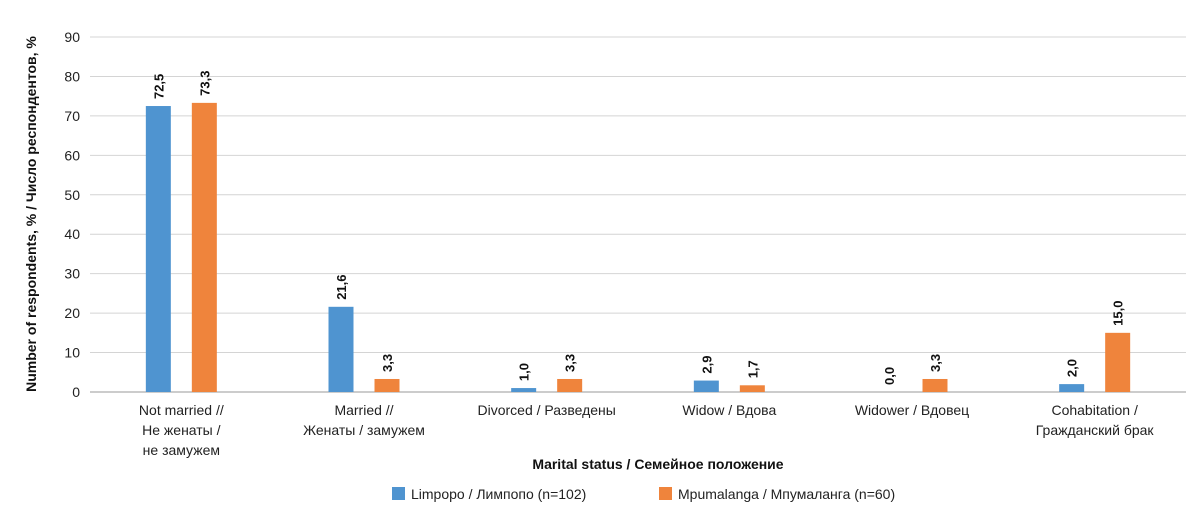  Describe the element at coordinates (1094, 410) in the screenshot. I see `category-label: Cohabitation /` at that location.